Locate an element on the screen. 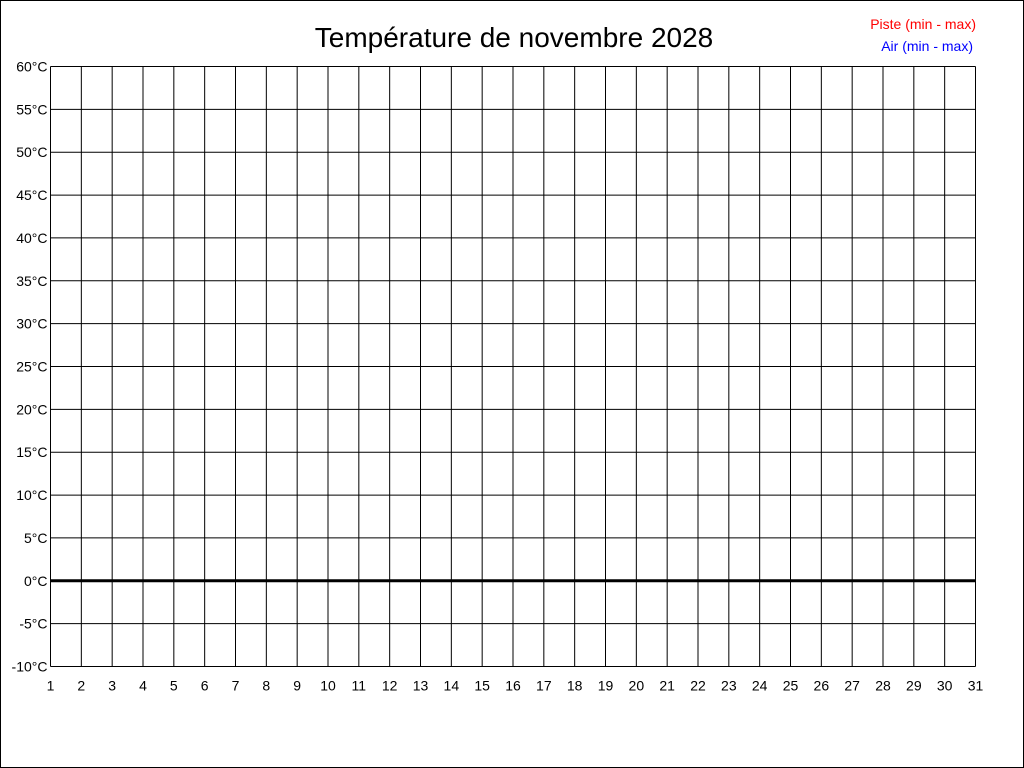 Image resolution: width=1024 pixels, height=768 pixels. x-tick-label: 24 is located at coordinates (760, 686).